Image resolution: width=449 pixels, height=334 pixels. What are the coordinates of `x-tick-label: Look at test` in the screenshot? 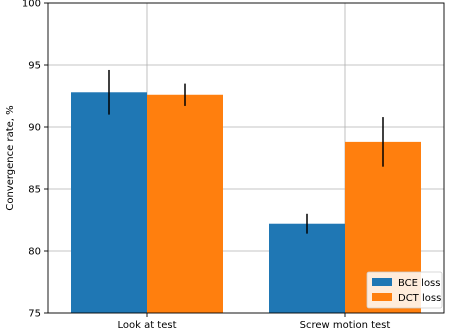 It's located at (146, 325).